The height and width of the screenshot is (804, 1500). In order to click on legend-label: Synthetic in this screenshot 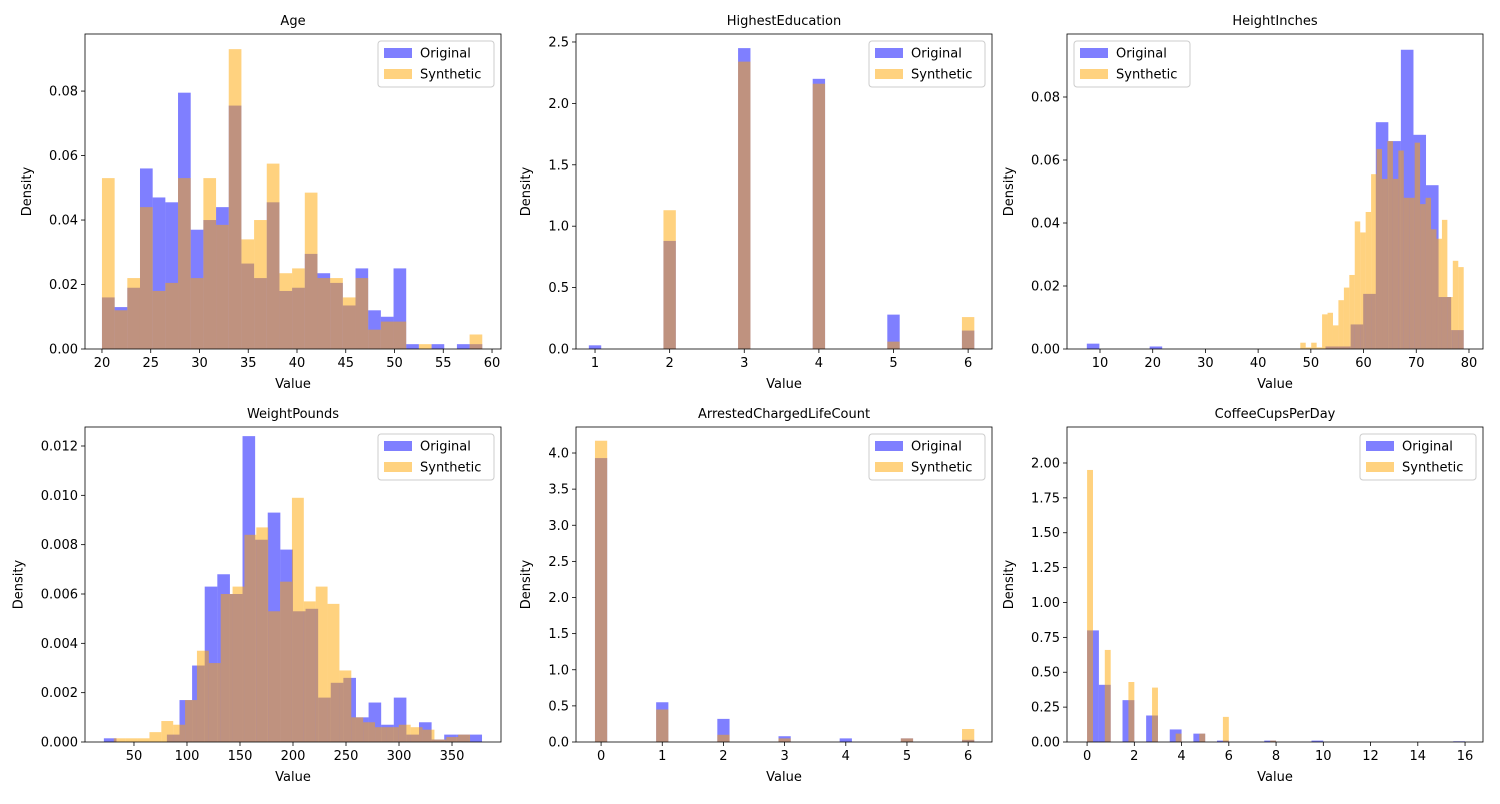, I will do `click(1432, 468)`.